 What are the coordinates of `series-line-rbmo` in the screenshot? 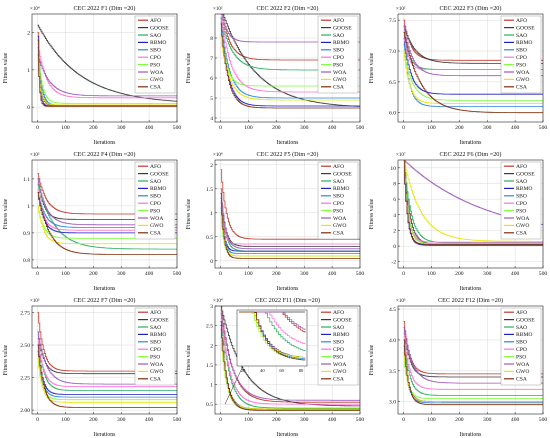 It's located at (473, 66).